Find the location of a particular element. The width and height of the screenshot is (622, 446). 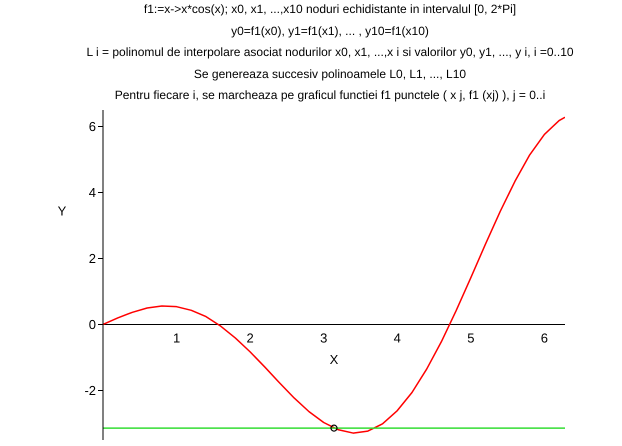

x-tick-label: 1 is located at coordinates (176, 338).